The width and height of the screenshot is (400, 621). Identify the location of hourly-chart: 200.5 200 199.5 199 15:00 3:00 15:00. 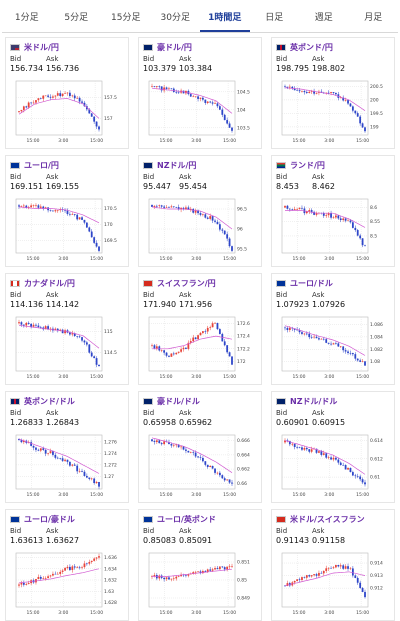
(333, 112).